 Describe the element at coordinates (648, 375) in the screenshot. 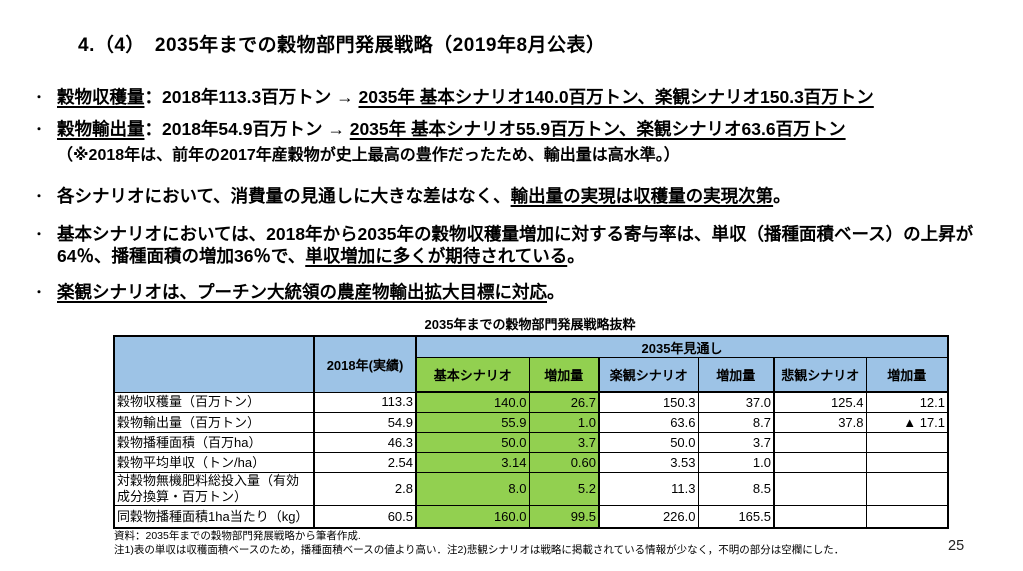

I see `scenario-column-header: 楽観シナリオ` at that location.